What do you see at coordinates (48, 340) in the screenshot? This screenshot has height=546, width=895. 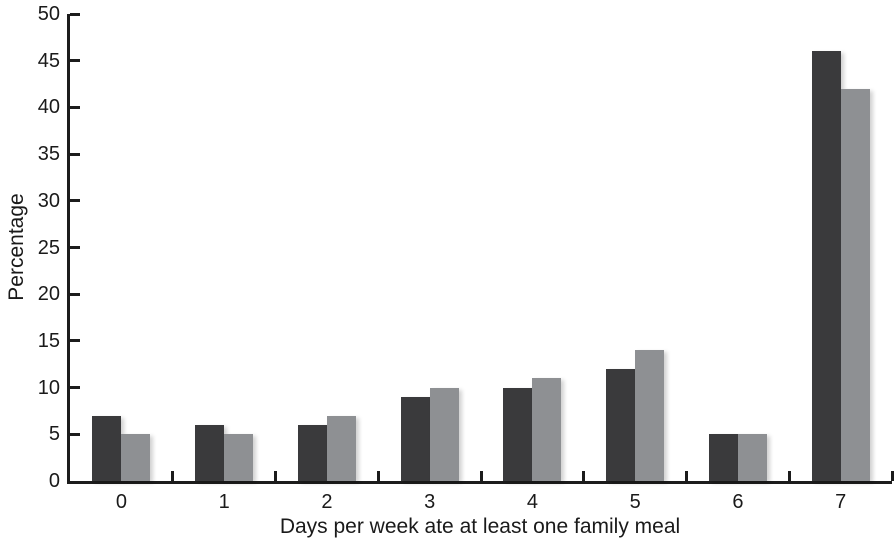 I see `y-tick-label-15: 15` at bounding box center [48, 340].